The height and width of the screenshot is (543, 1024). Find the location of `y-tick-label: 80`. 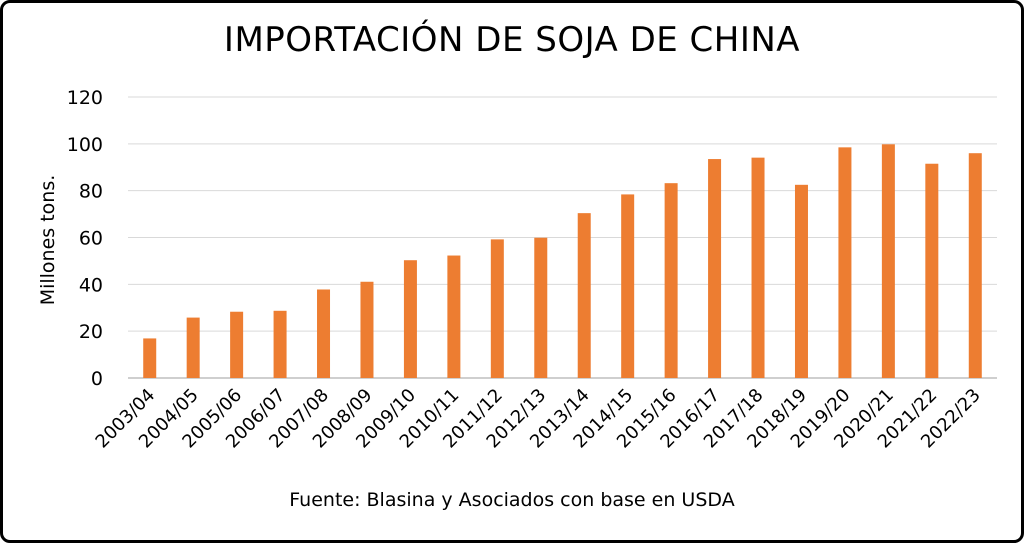

y-tick-label: 80 is located at coordinates (91, 192).